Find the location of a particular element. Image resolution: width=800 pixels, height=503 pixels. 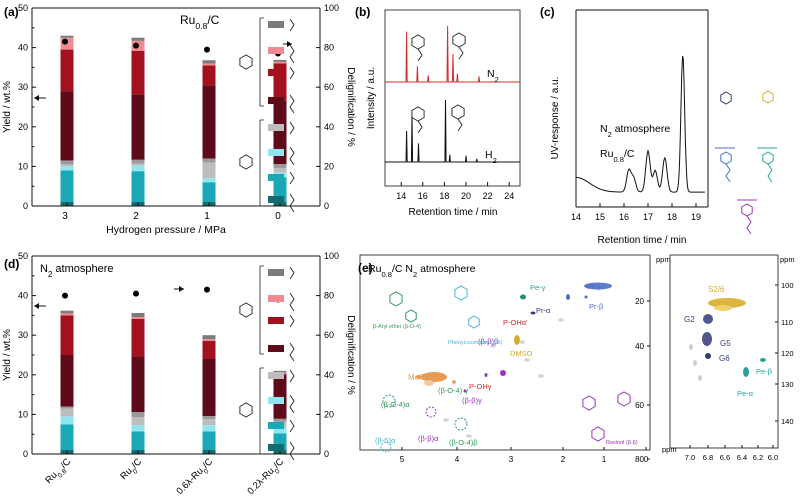

panel-e-s26-contour is located at coordinates (723, 308).